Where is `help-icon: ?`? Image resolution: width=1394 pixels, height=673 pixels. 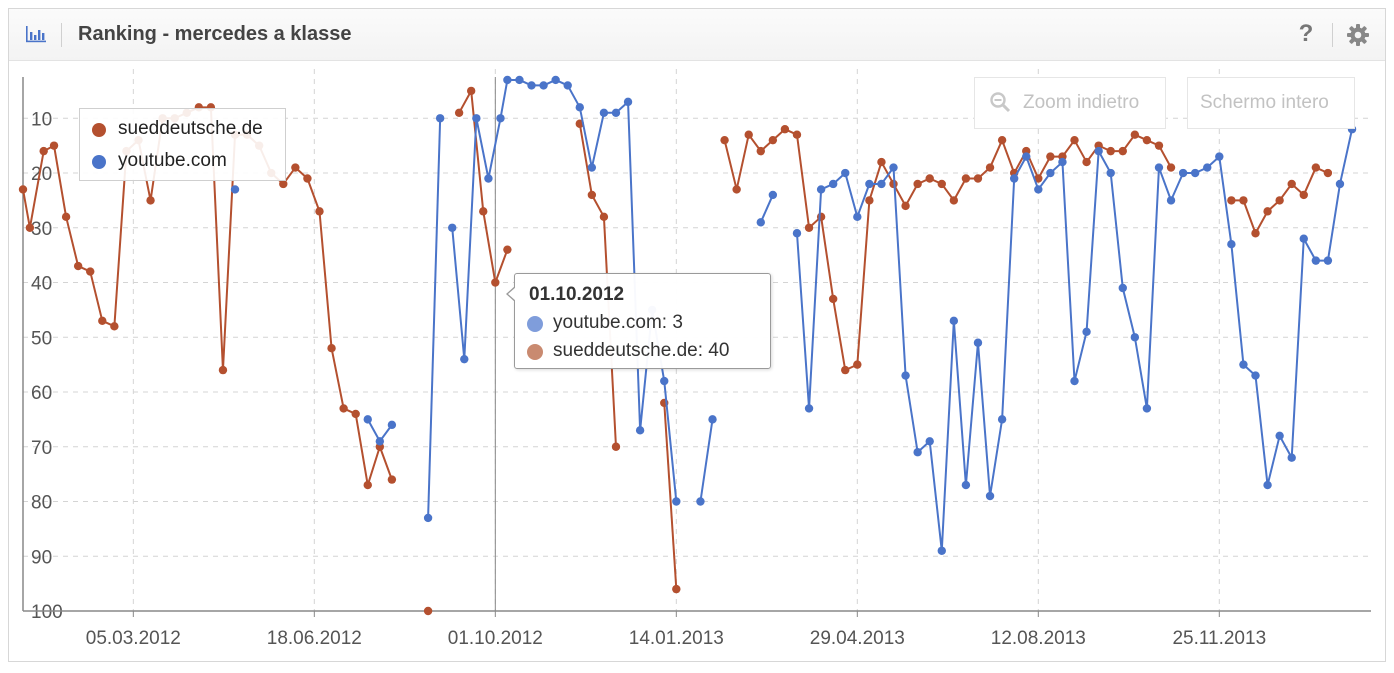
help-icon: ? is located at coordinates (1306, 33).